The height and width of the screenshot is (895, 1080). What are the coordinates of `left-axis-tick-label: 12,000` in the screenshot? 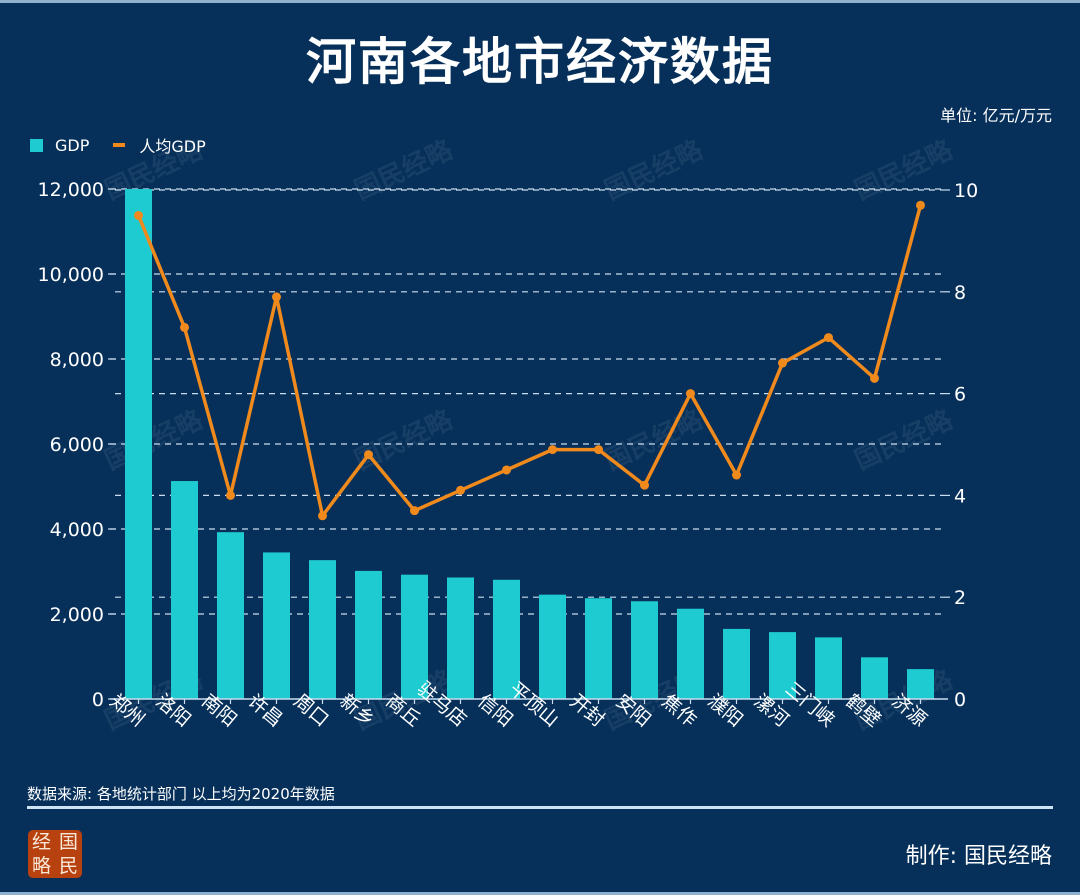 It's located at (71, 190).